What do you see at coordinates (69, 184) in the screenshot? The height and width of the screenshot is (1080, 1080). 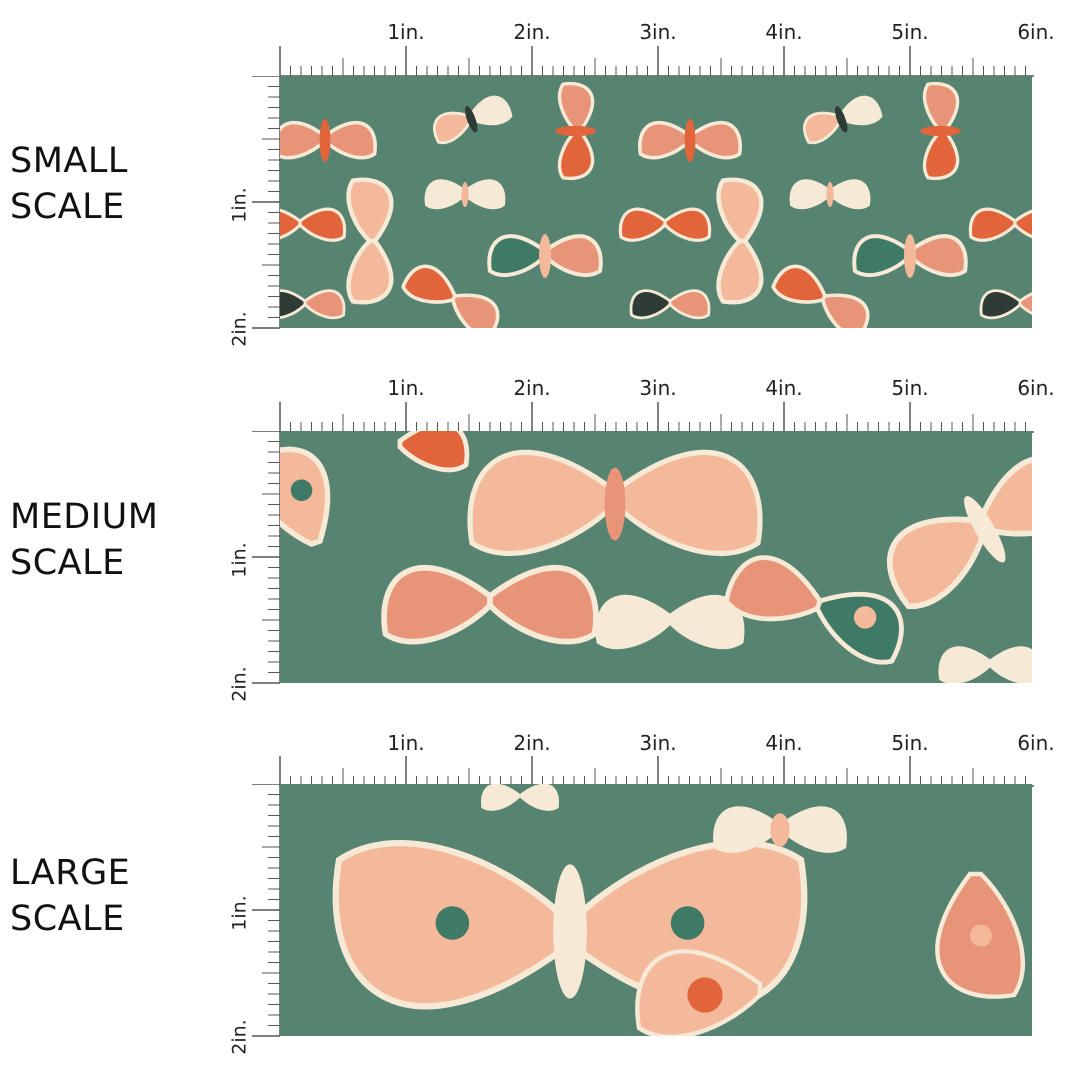 I see `small-scale-label: SMALL SCALE` at bounding box center [69, 184].